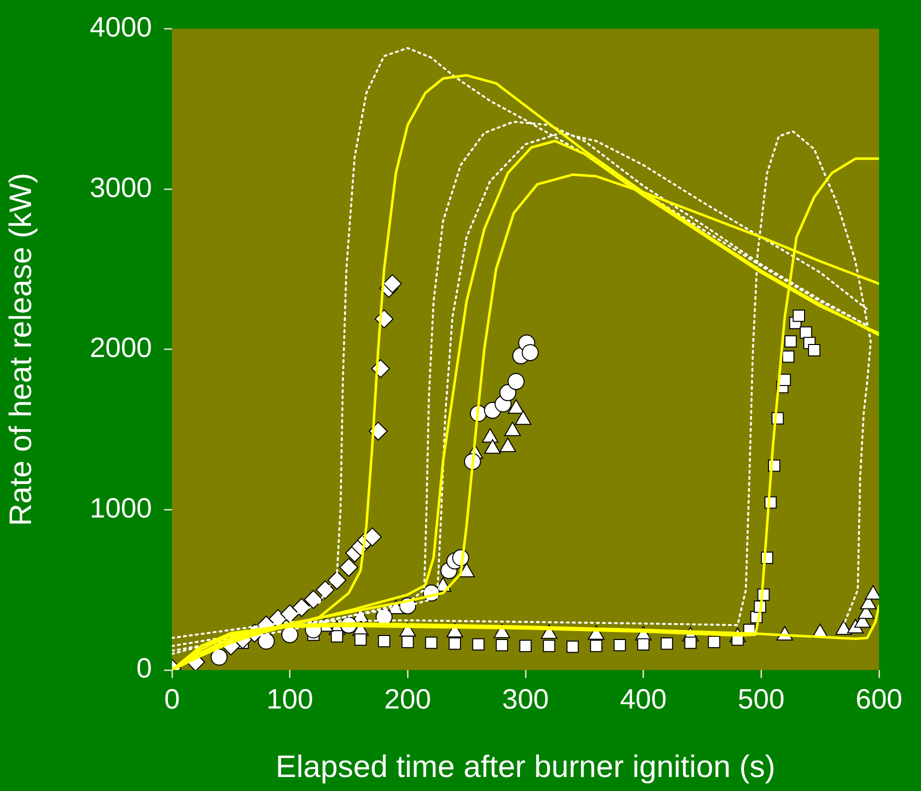 This screenshot has height=791, width=921. I want to click on y-tick-label: 1000, so click(121, 508).